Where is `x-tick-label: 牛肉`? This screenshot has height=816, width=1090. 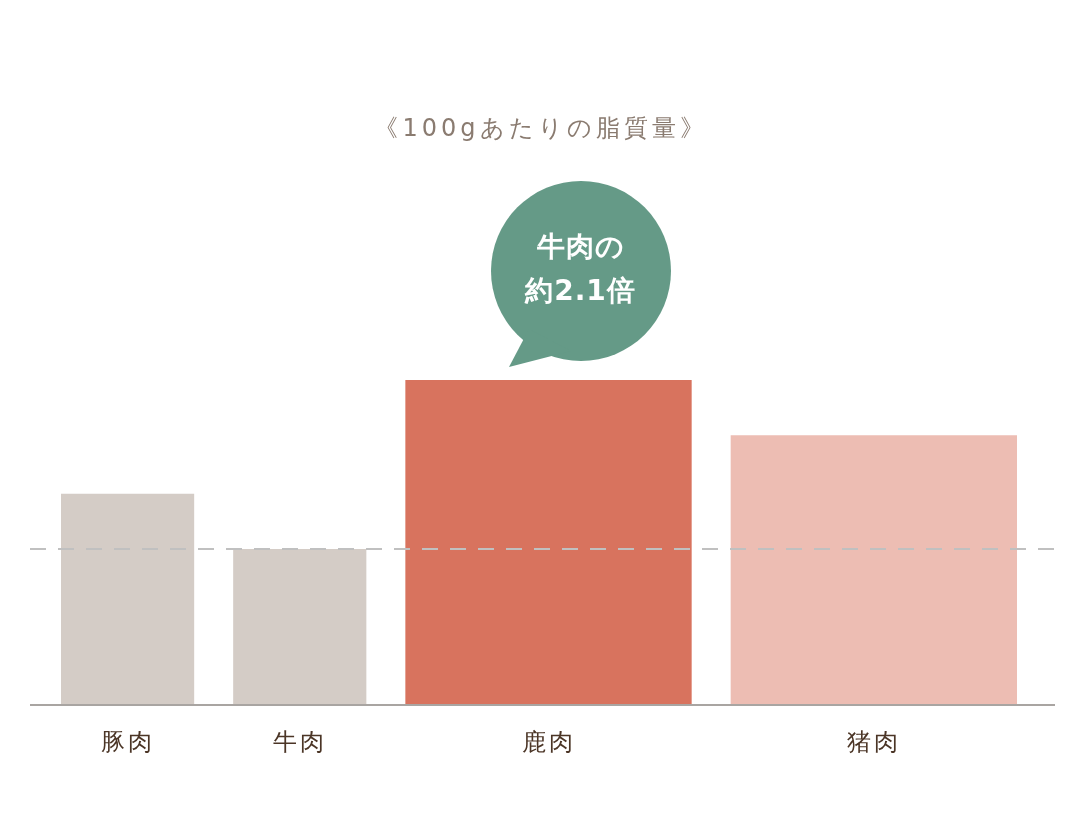 x-tick-label: 牛肉 is located at coordinates (299, 742).